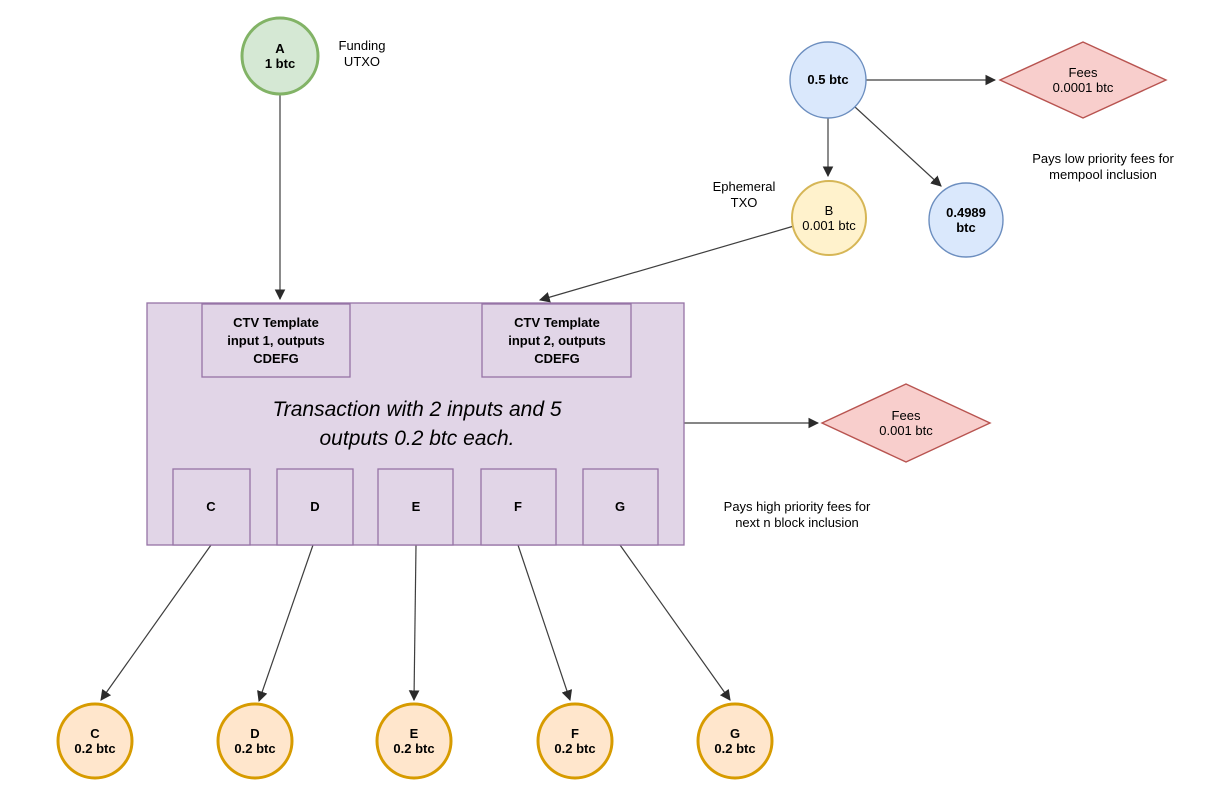 Image resolution: width=1224 pixels, height=800 pixels. I want to click on edge-b-to-transaction, so click(666, 264).